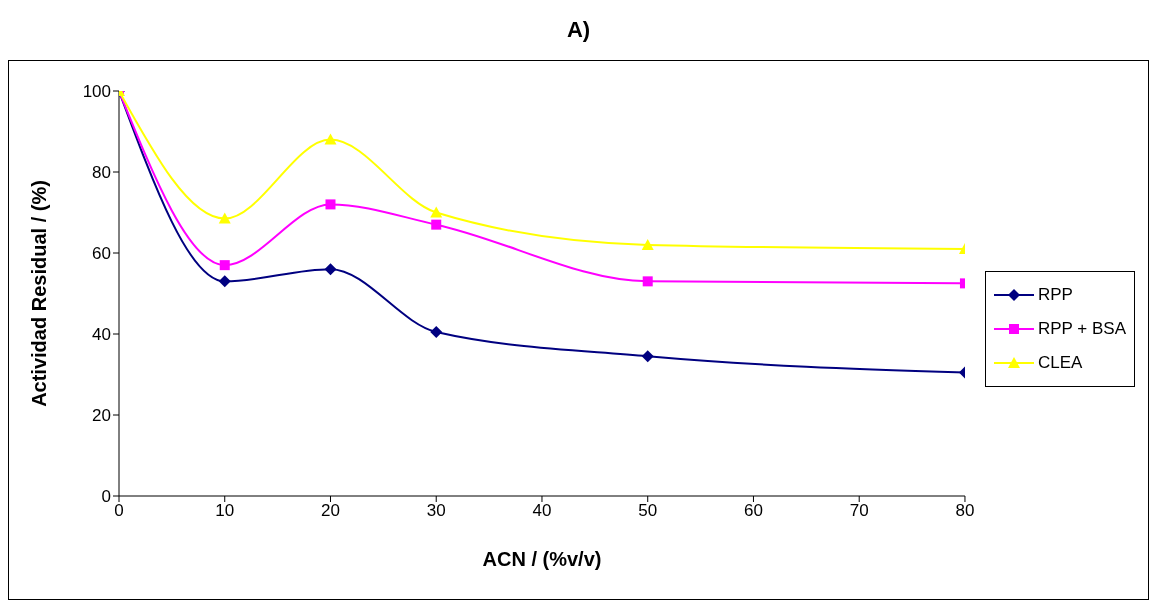 Image resolution: width=1157 pixels, height=612 pixels. Describe the element at coordinates (101, 254) in the screenshot. I see `y-tick-label: 60` at that location.